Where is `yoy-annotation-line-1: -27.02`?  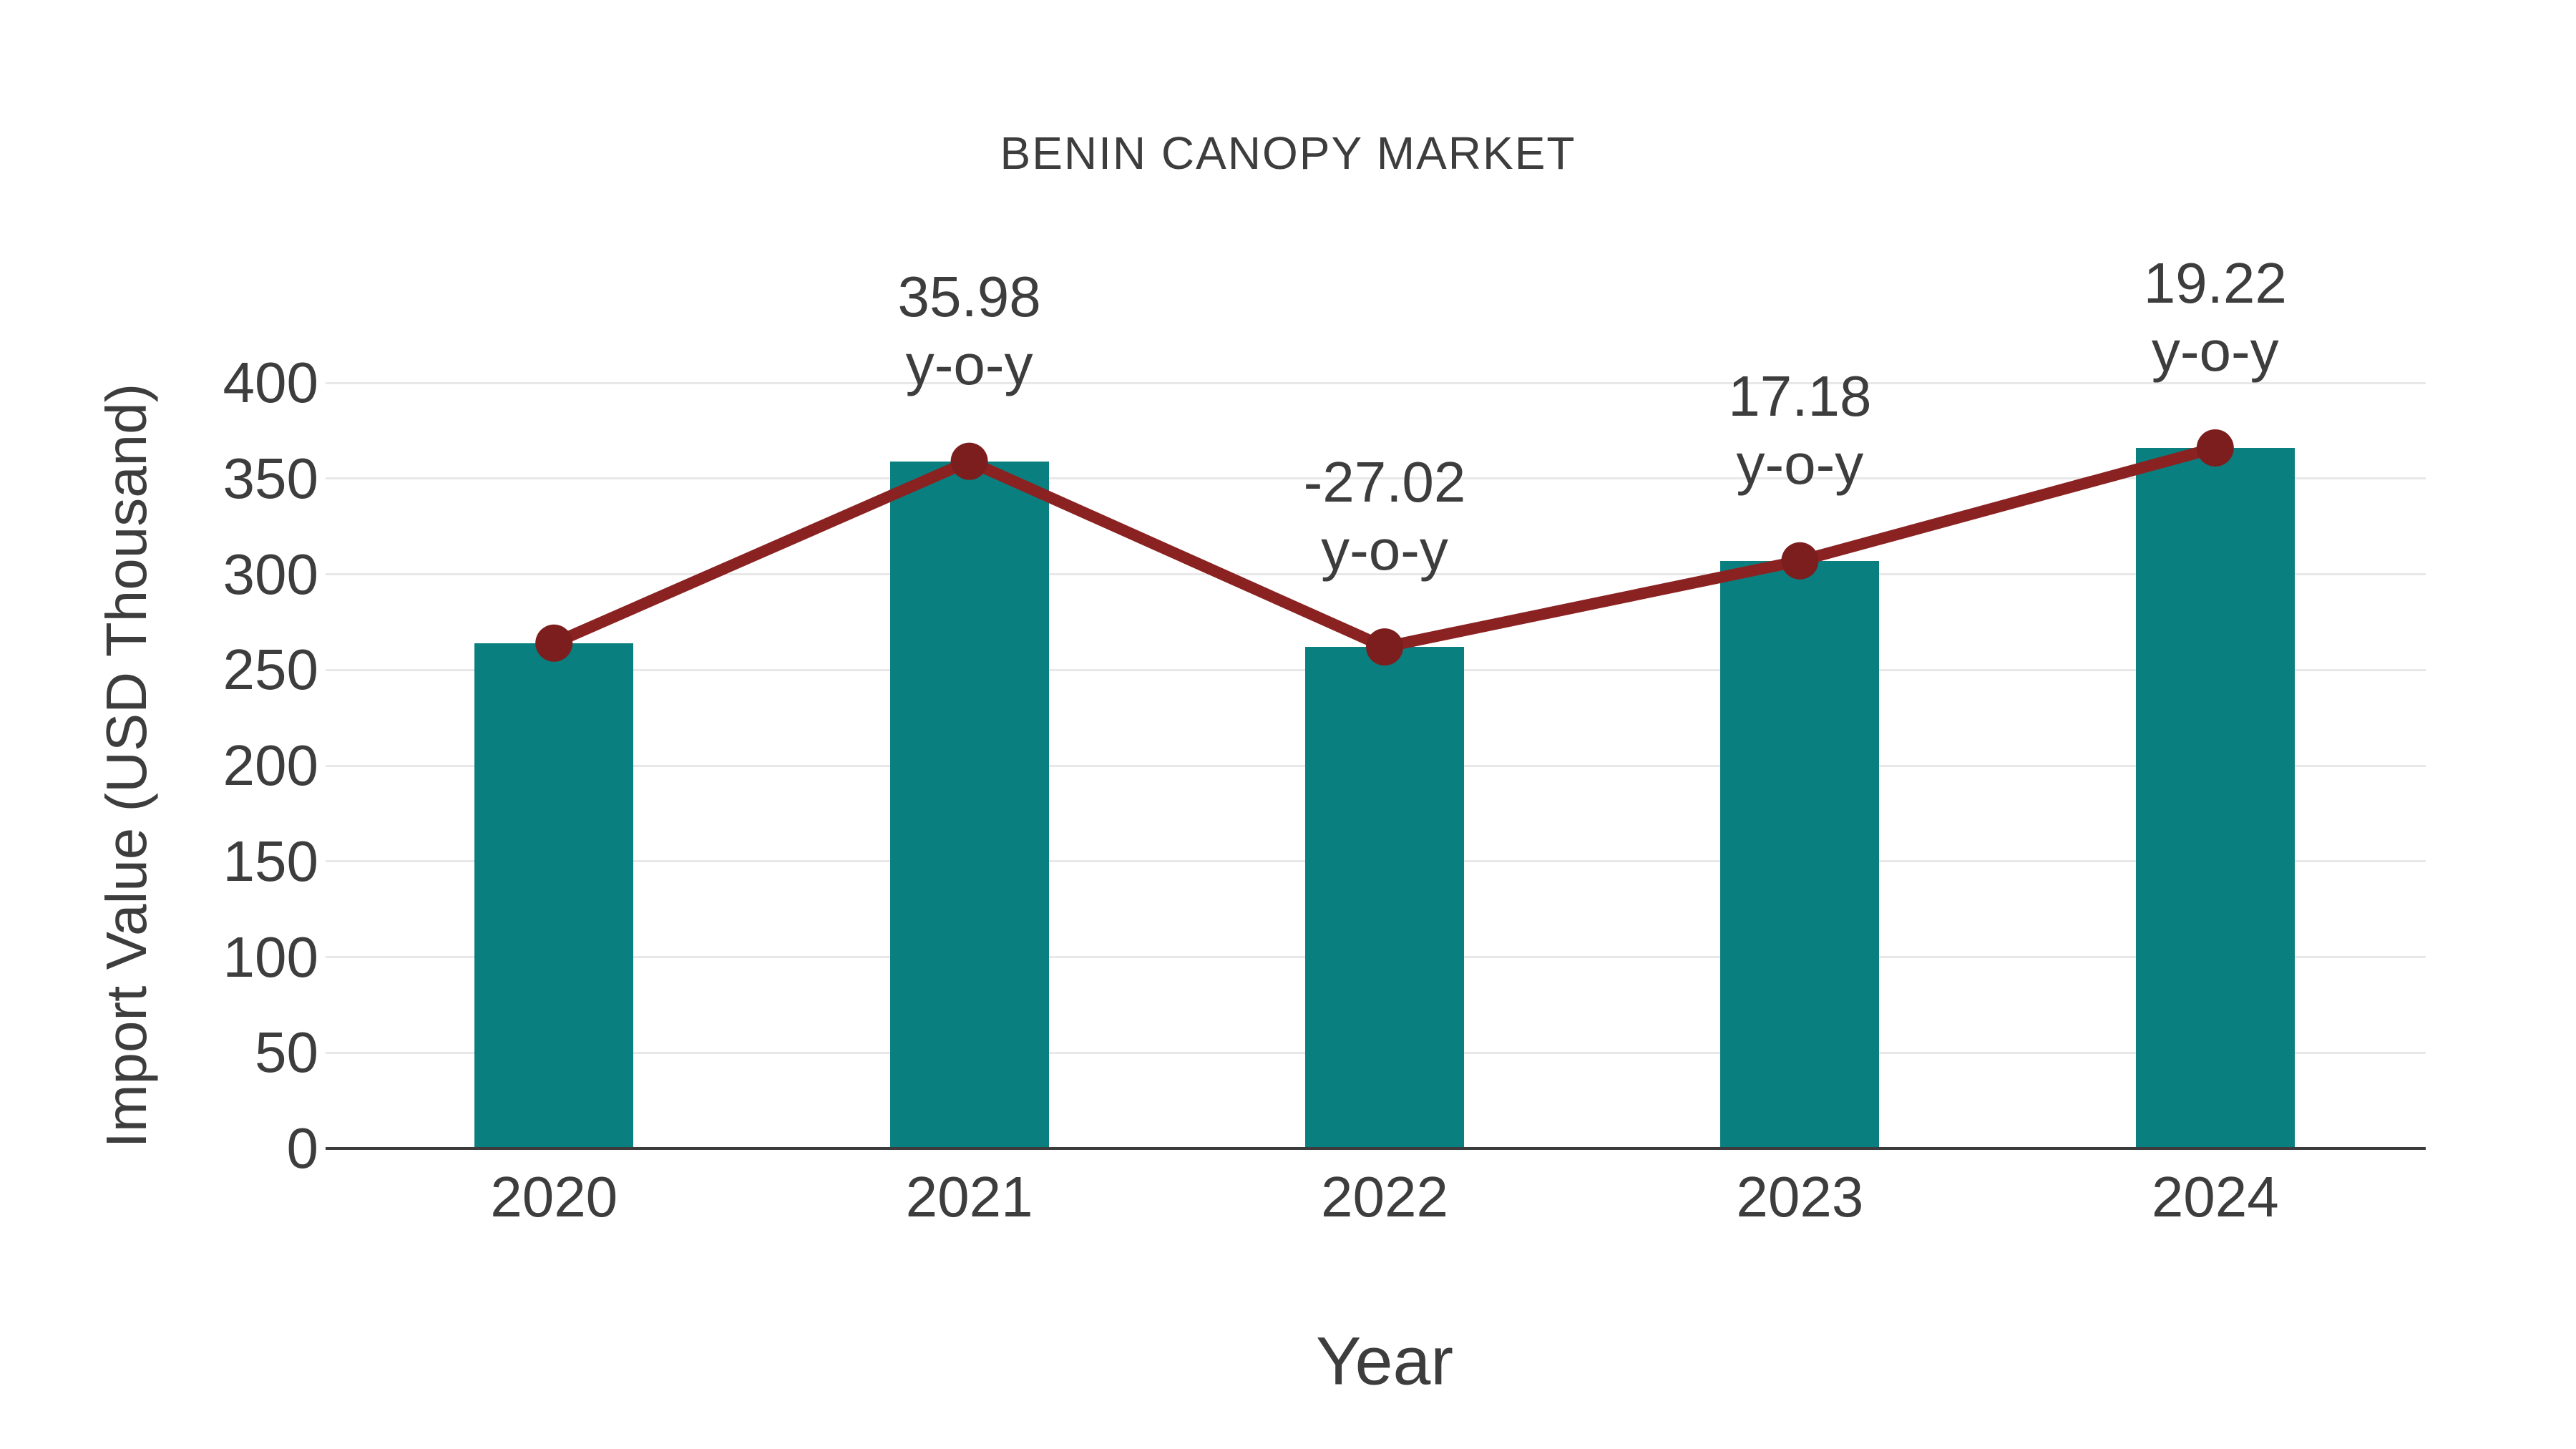 yoy-annotation-line-1: -27.02 is located at coordinates (1384, 482).